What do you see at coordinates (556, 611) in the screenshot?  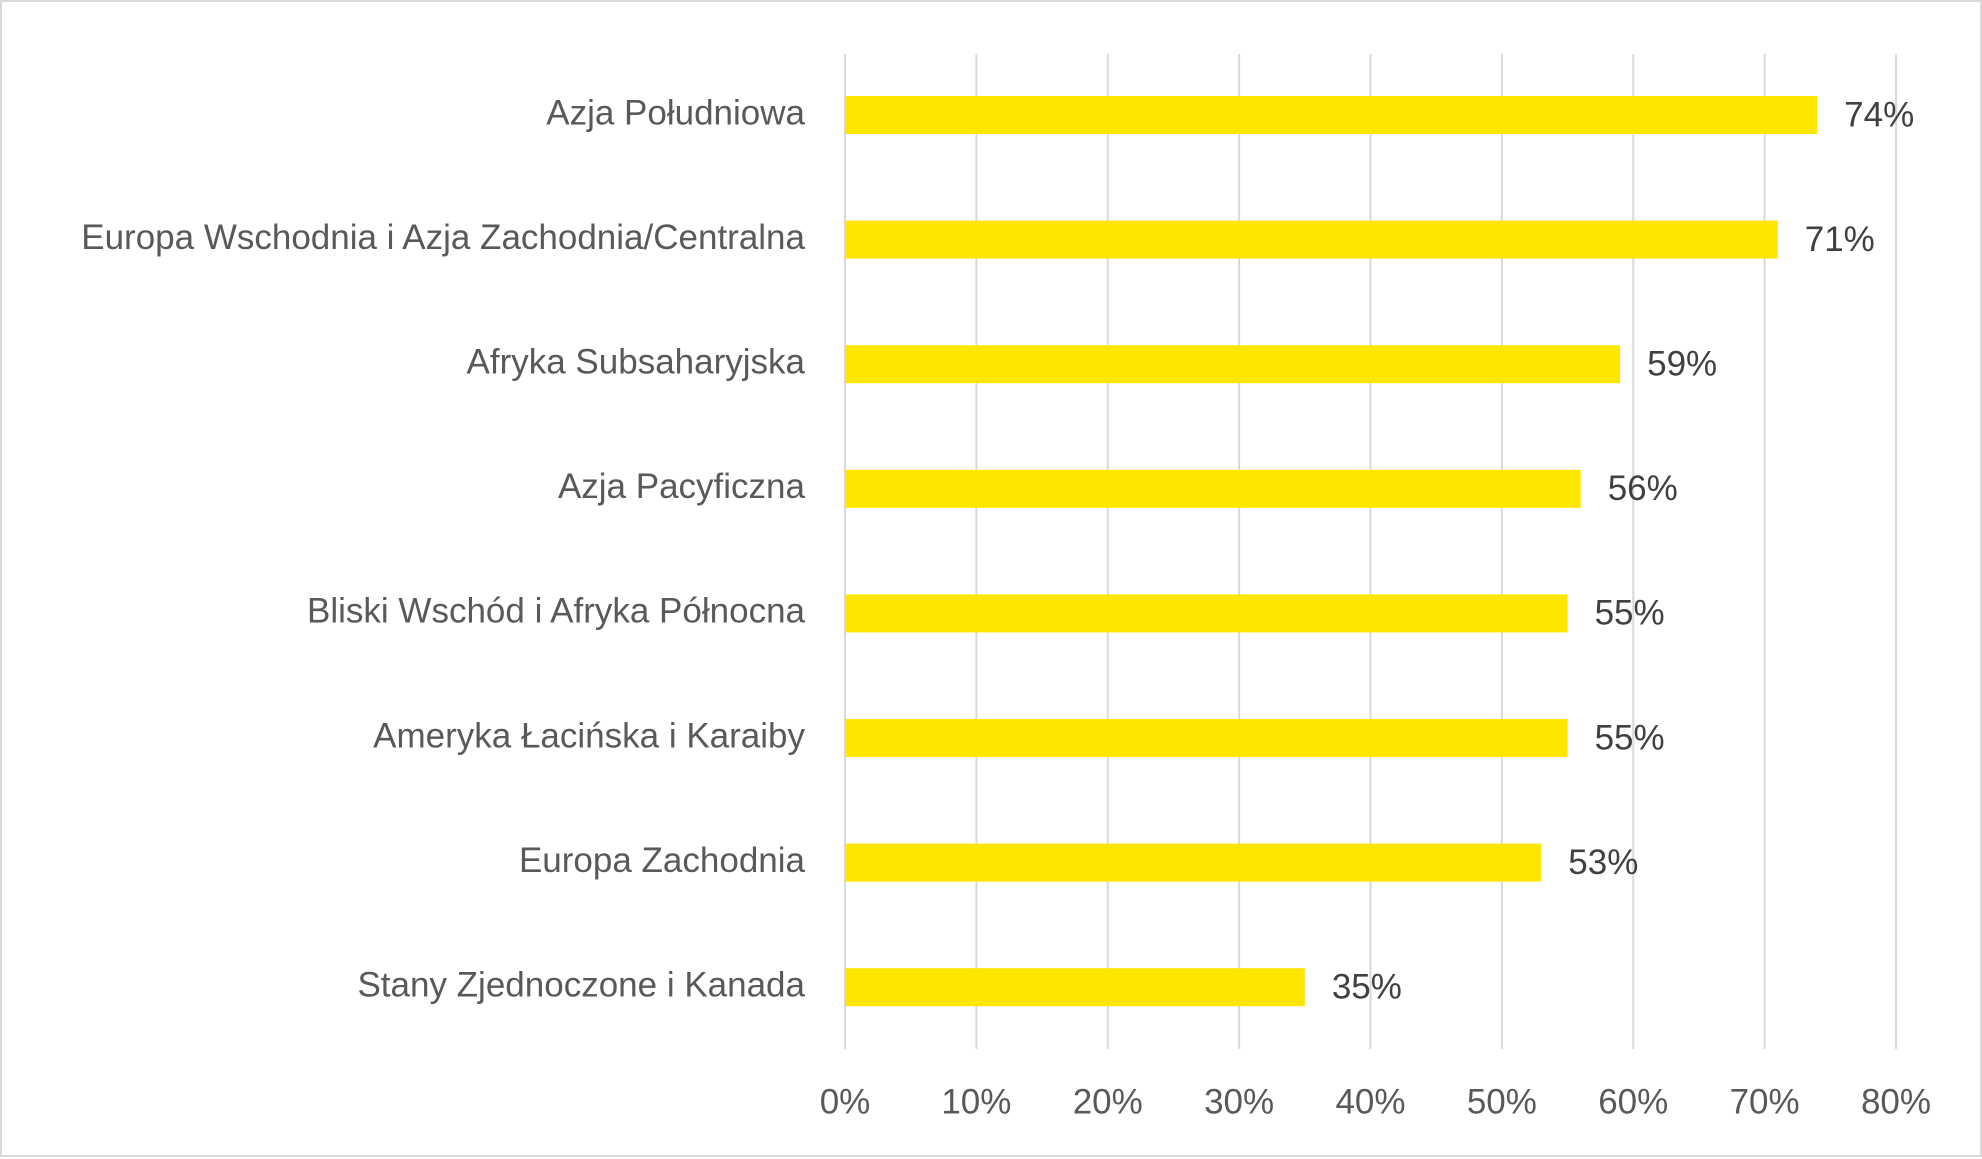 I see `category-label: Bliski Wschód i Afryka Północna` at bounding box center [556, 611].